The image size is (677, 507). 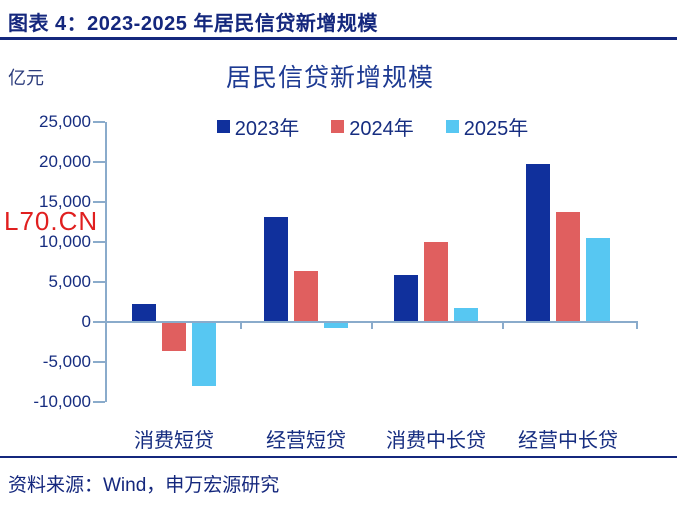 I want to click on category-label: 消费中长贷, so click(x=436, y=441).